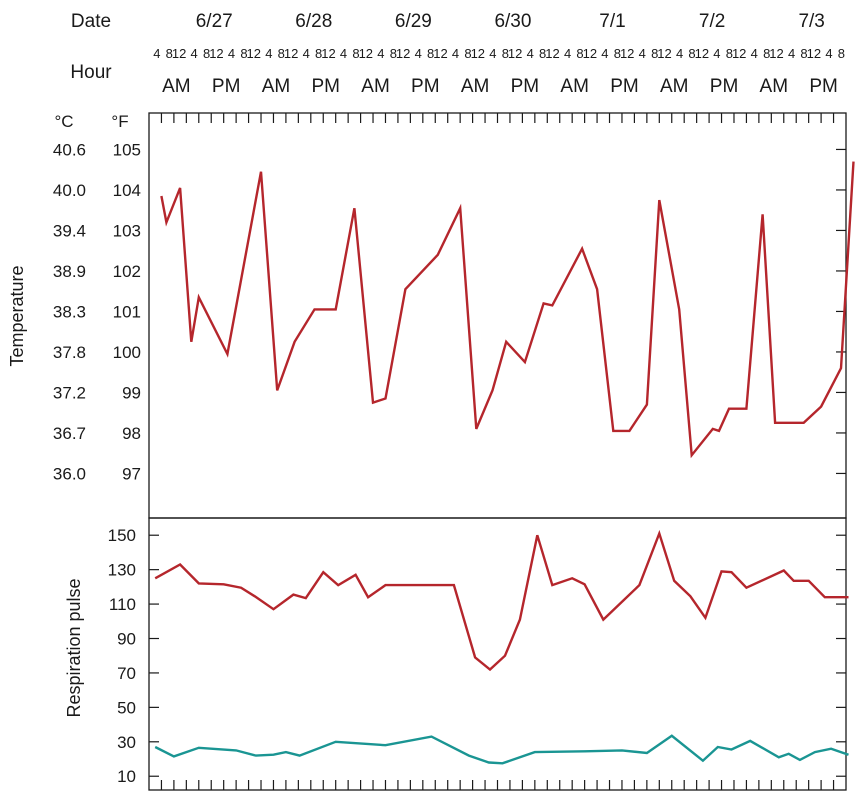 This screenshot has width=859, height=792. What do you see at coordinates (127, 149) in the screenshot?
I see `y-tick-label-fahrenheit: 105` at bounding box center [127, 149].